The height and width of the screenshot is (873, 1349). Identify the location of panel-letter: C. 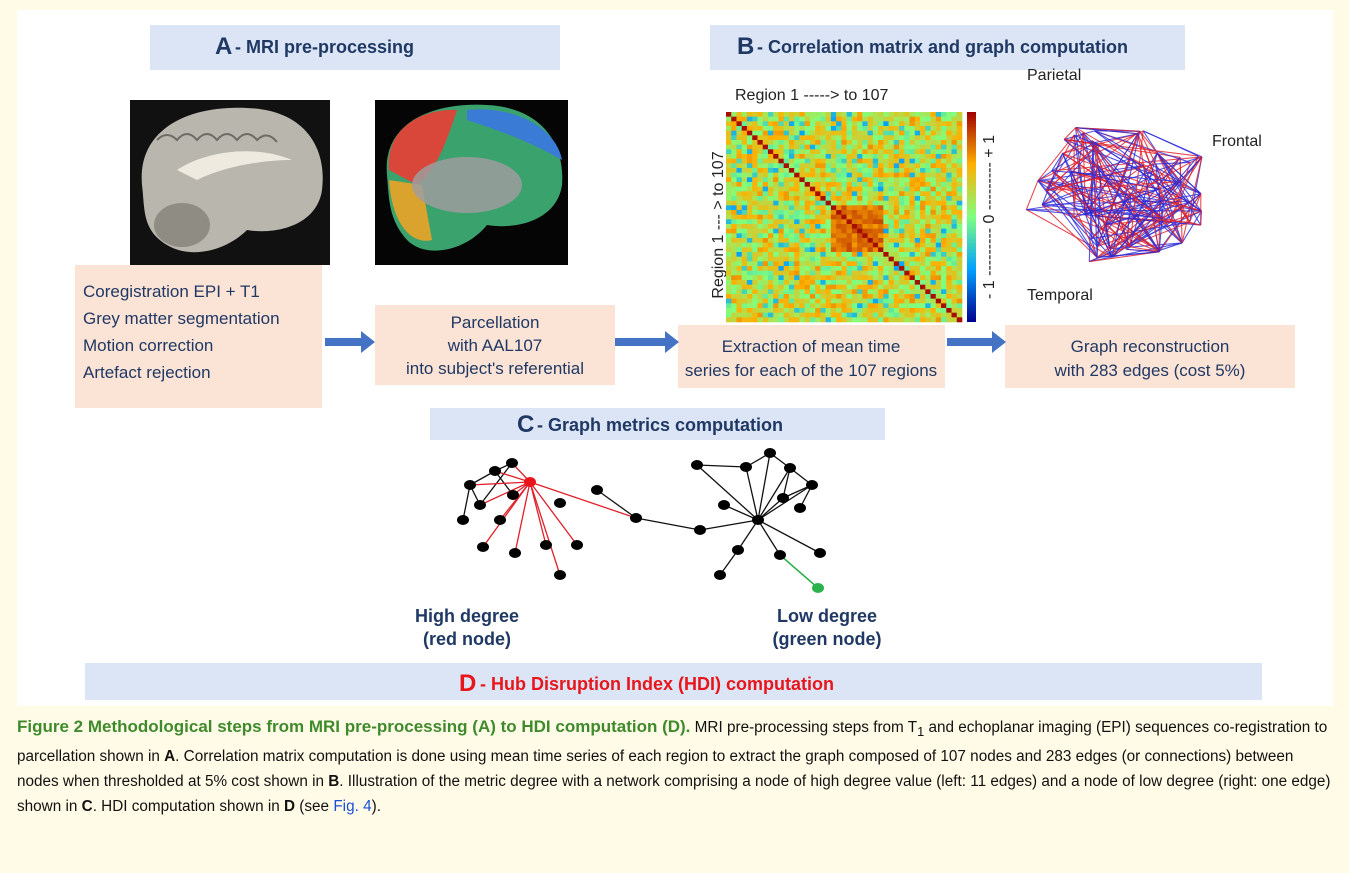
(525, 424).